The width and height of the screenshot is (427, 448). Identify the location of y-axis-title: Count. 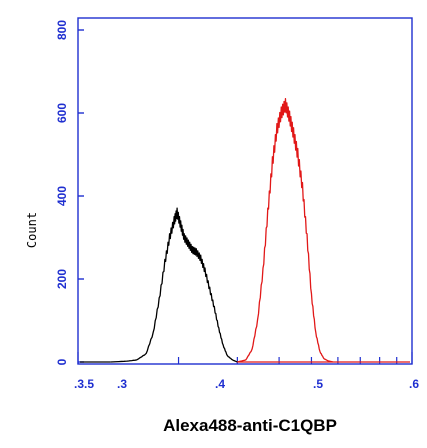
(32, 230).